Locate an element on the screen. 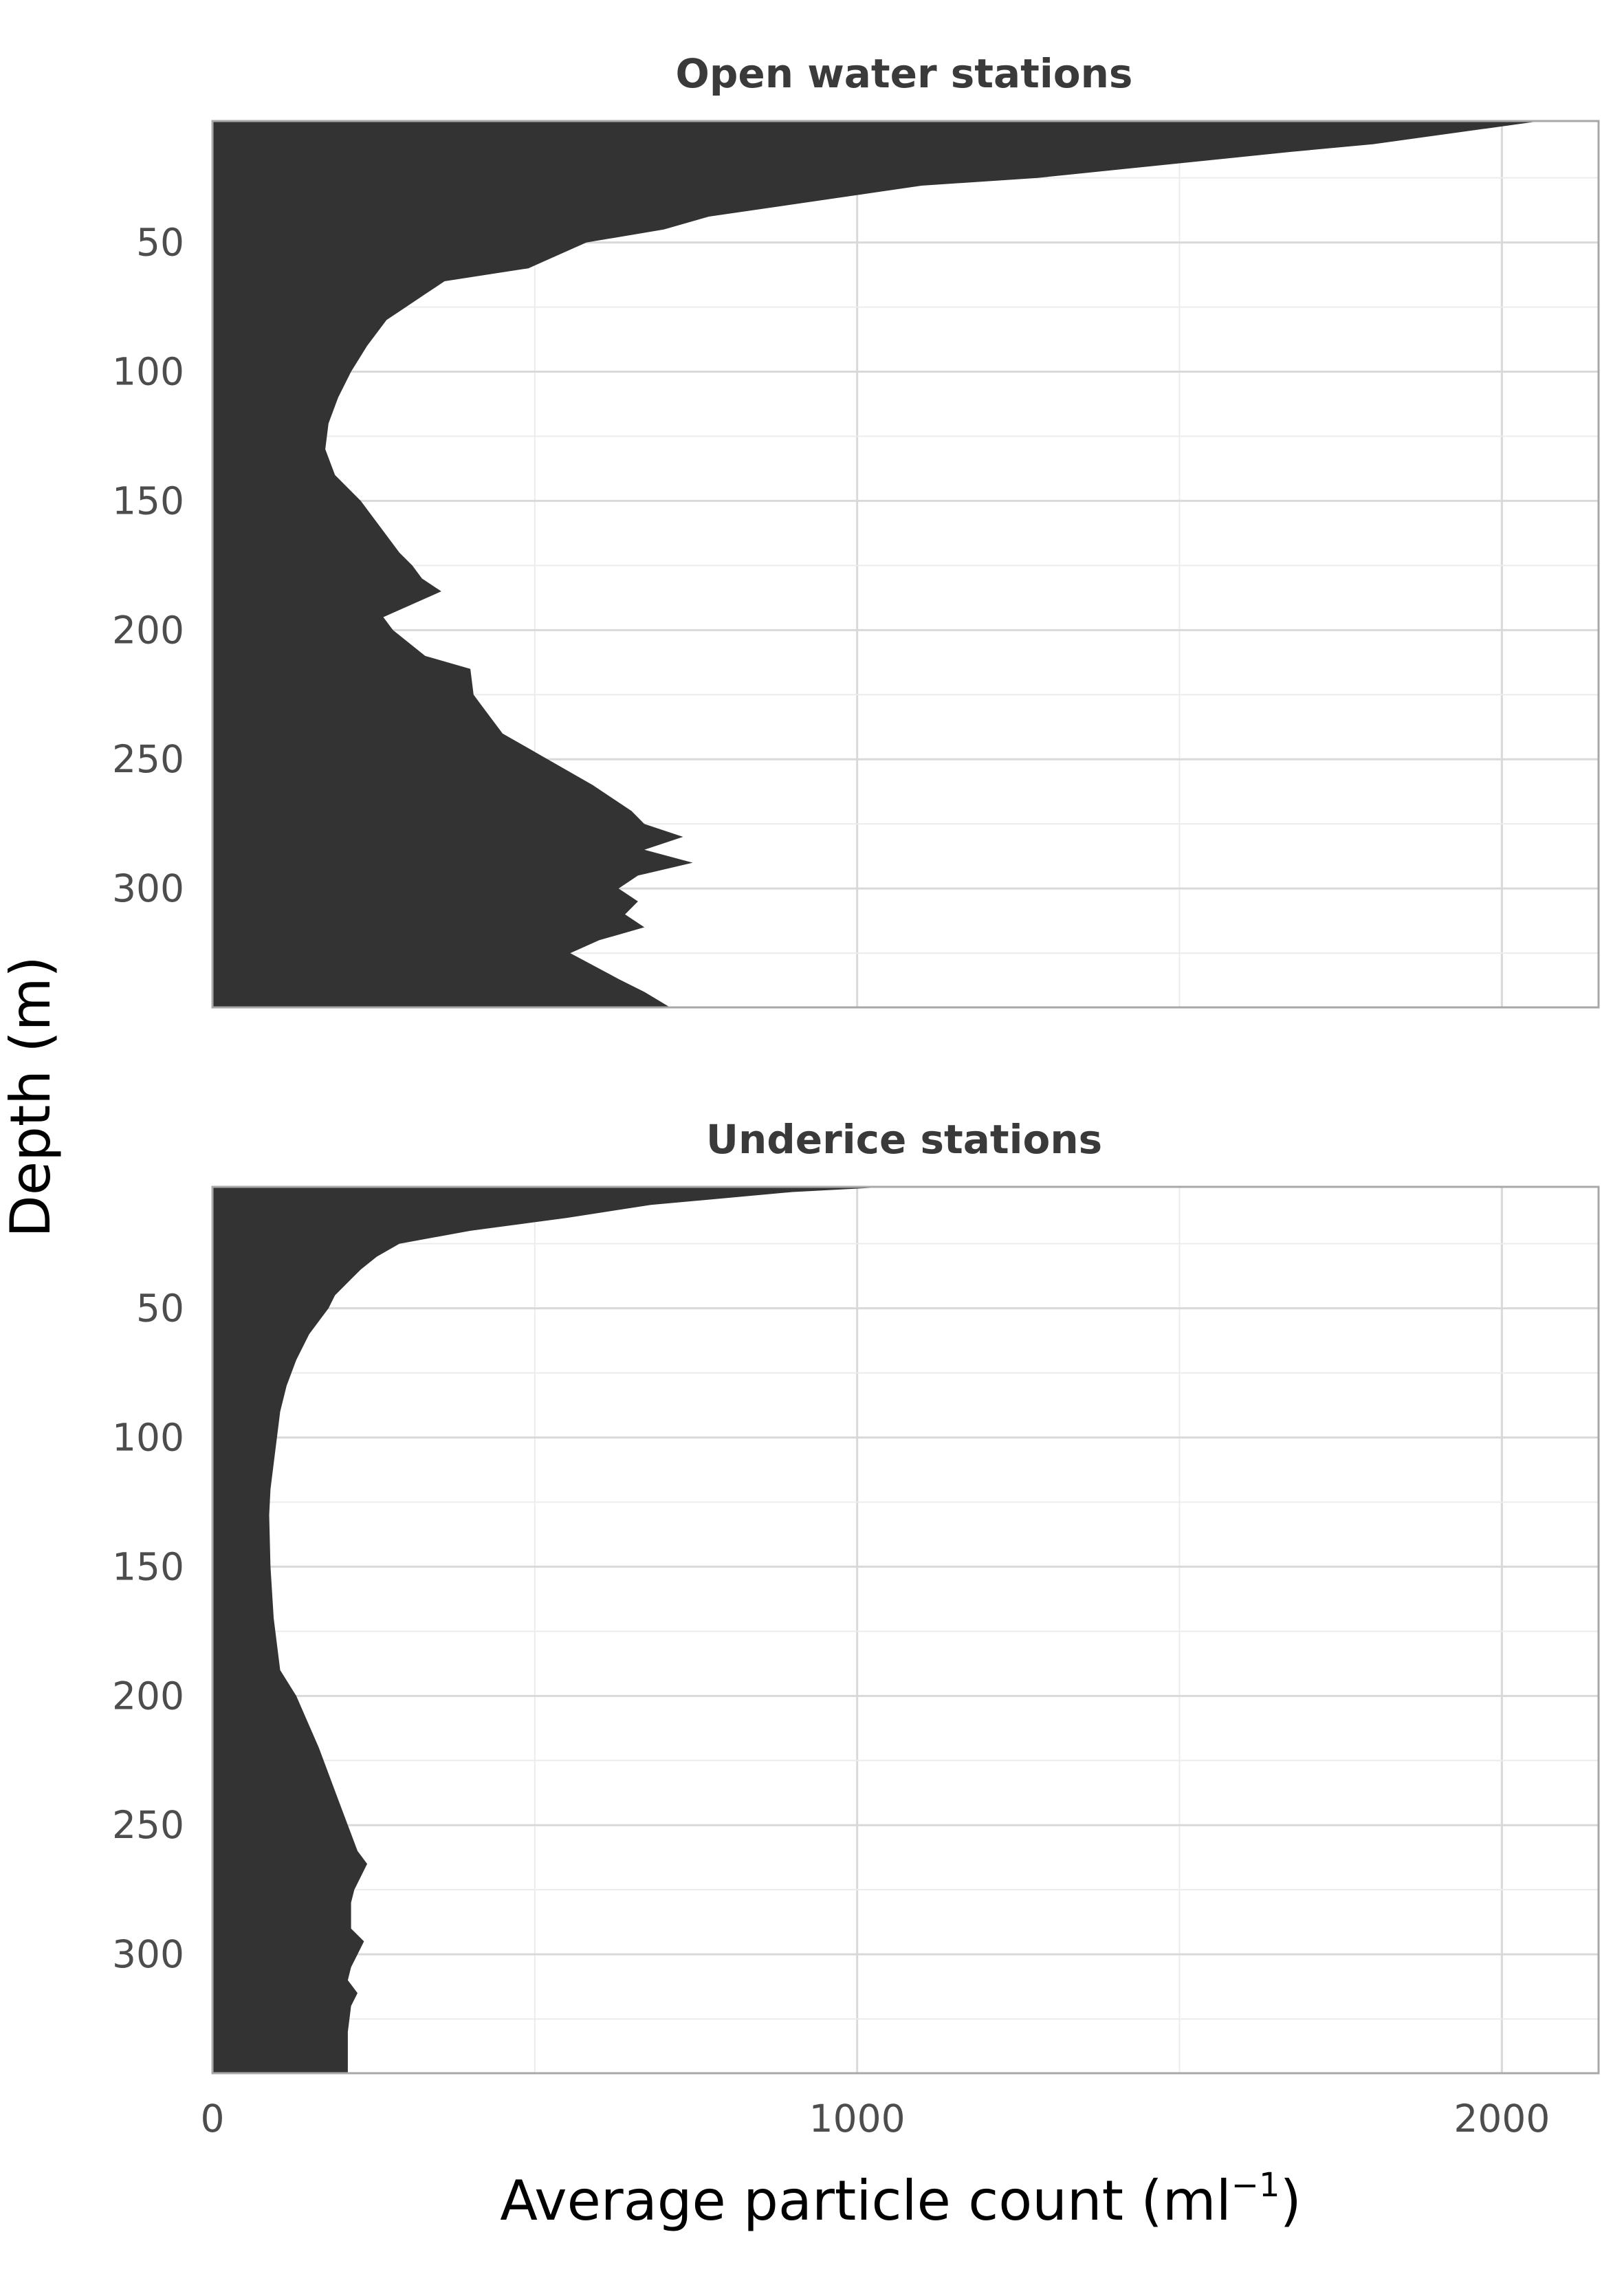  x-tick-label: 0 is located at coordinates (213, 2119).